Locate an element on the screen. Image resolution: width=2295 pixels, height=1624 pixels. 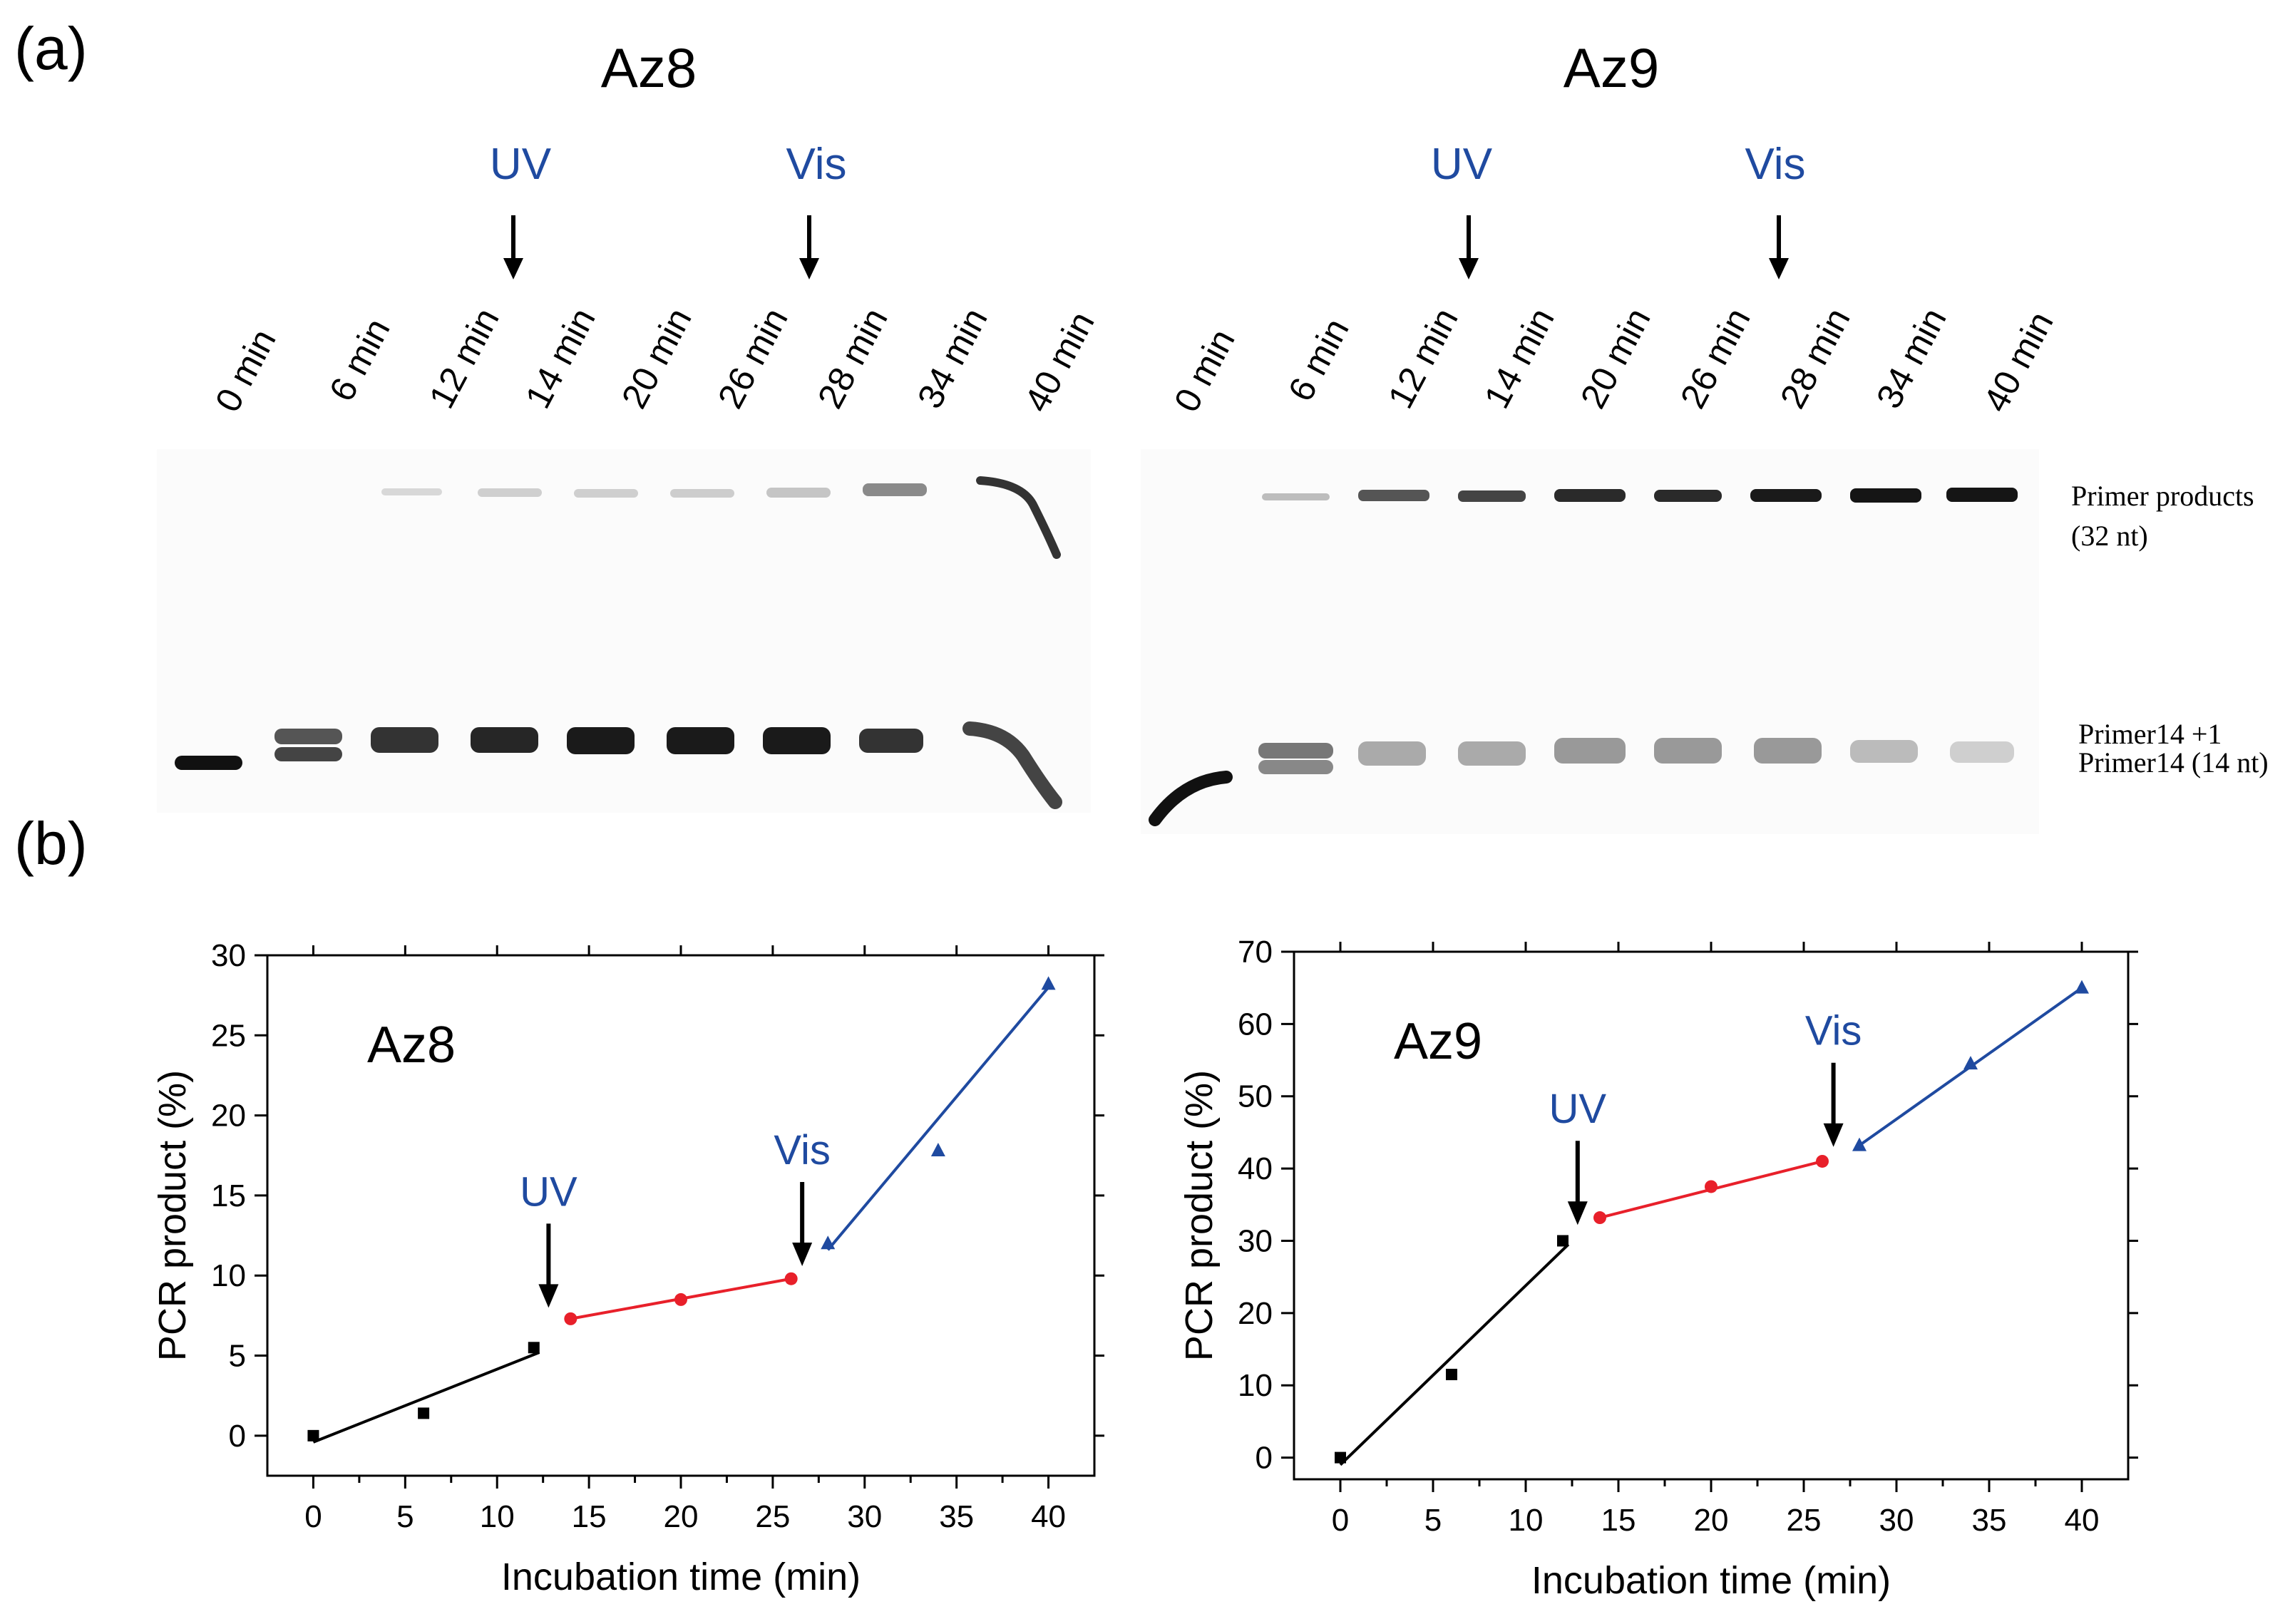
y-tick-label: 25 is located at coordinates (228, 1035).